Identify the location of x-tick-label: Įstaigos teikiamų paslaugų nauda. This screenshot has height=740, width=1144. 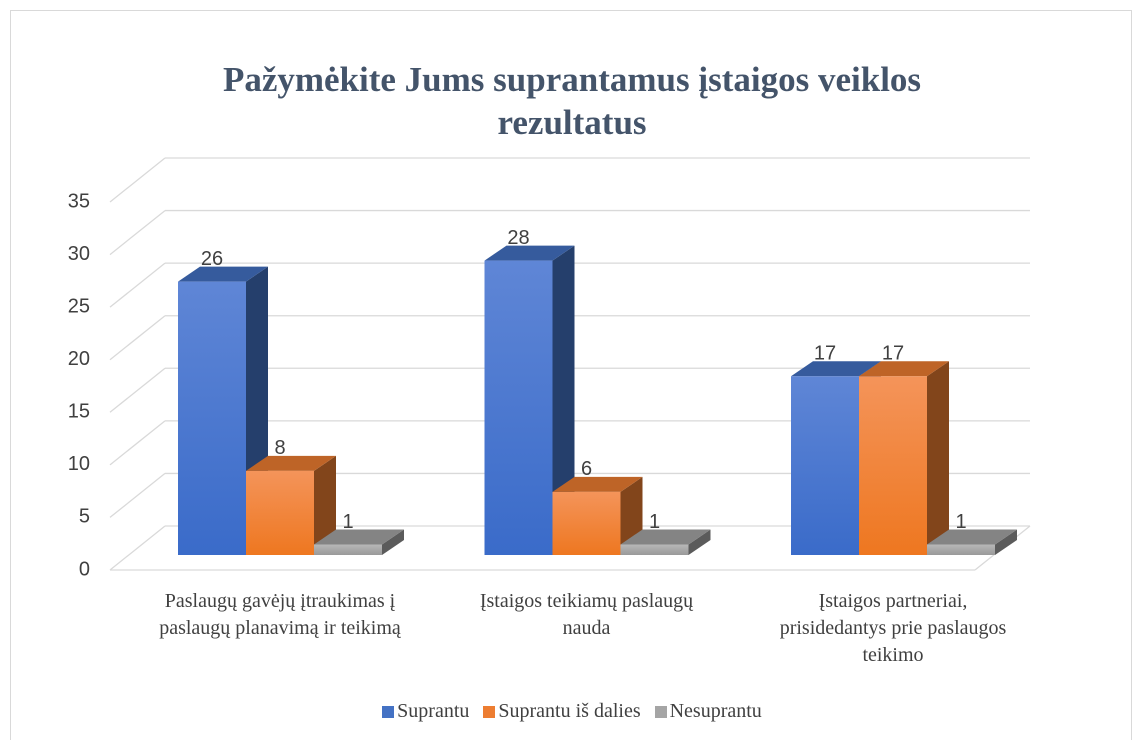
(586, 614).